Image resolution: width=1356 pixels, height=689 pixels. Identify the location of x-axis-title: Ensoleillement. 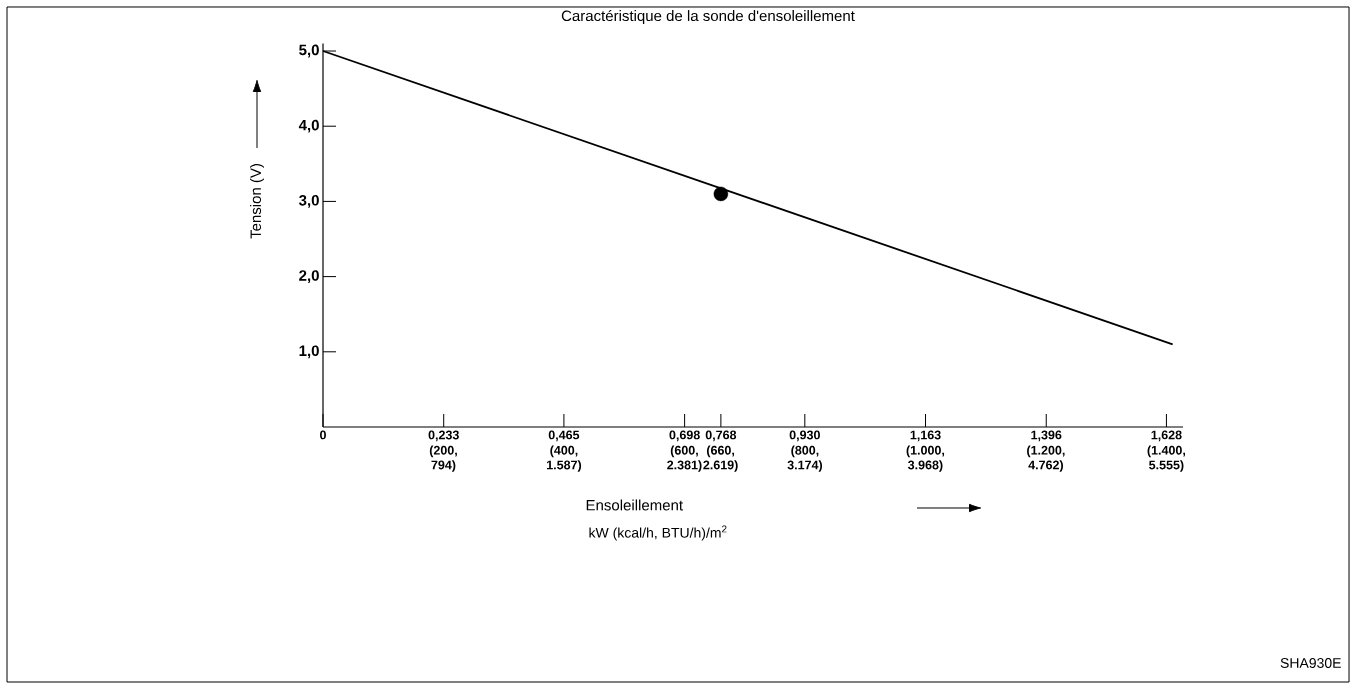
(634, 505).